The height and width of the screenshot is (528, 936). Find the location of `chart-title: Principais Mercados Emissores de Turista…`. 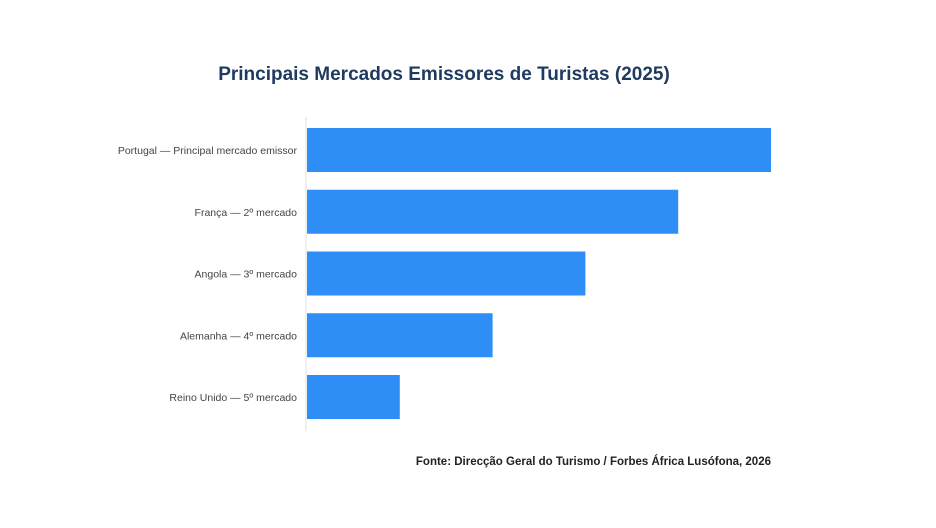

chart-title: Principais Mercados Emissores de Turista… is located at coordinates (444, 74).